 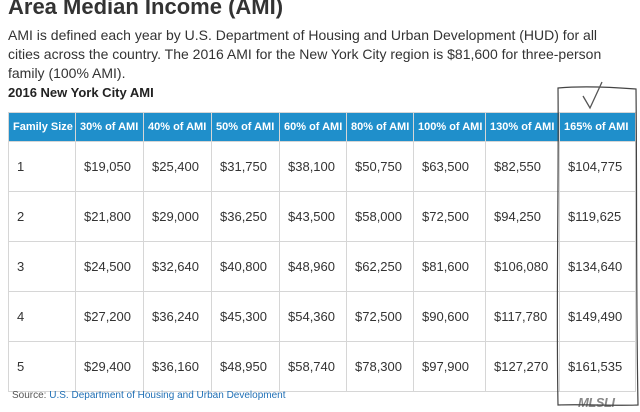 I want to click on table-cell: $161,535, so click(x=597, y=366).